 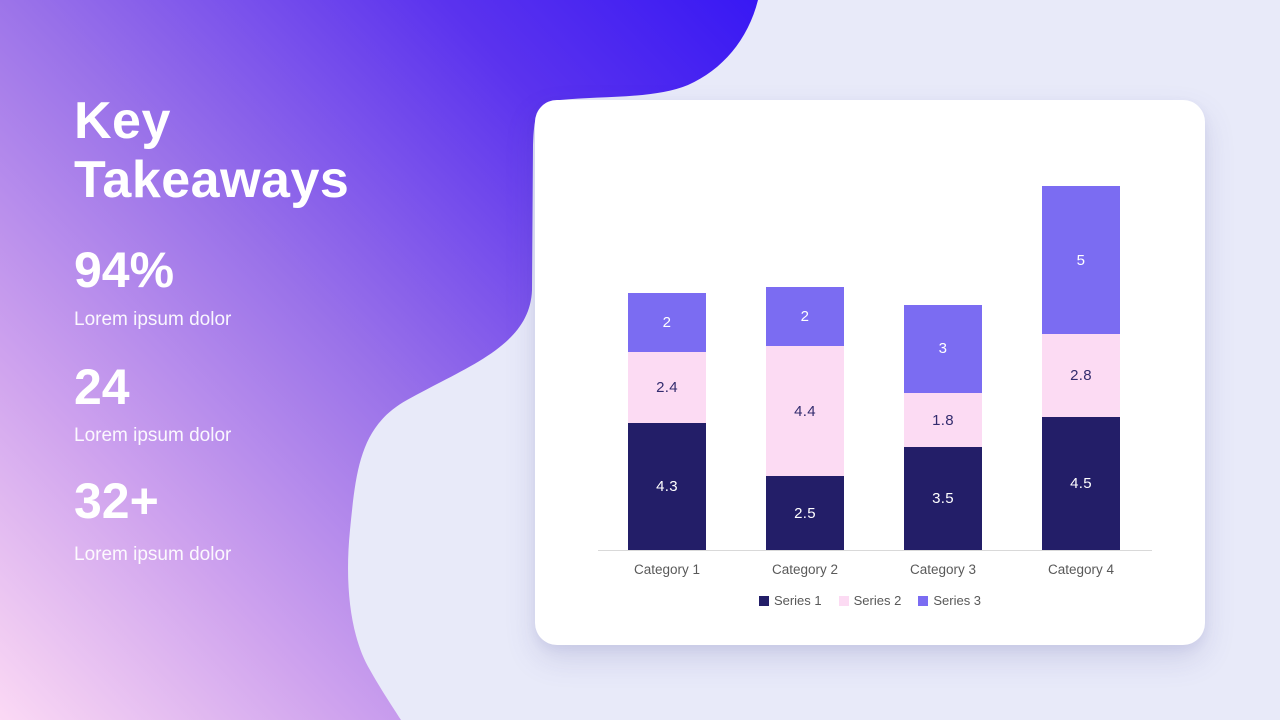 I want to click on legend-label: Series 2, so click(x=877, y=600).